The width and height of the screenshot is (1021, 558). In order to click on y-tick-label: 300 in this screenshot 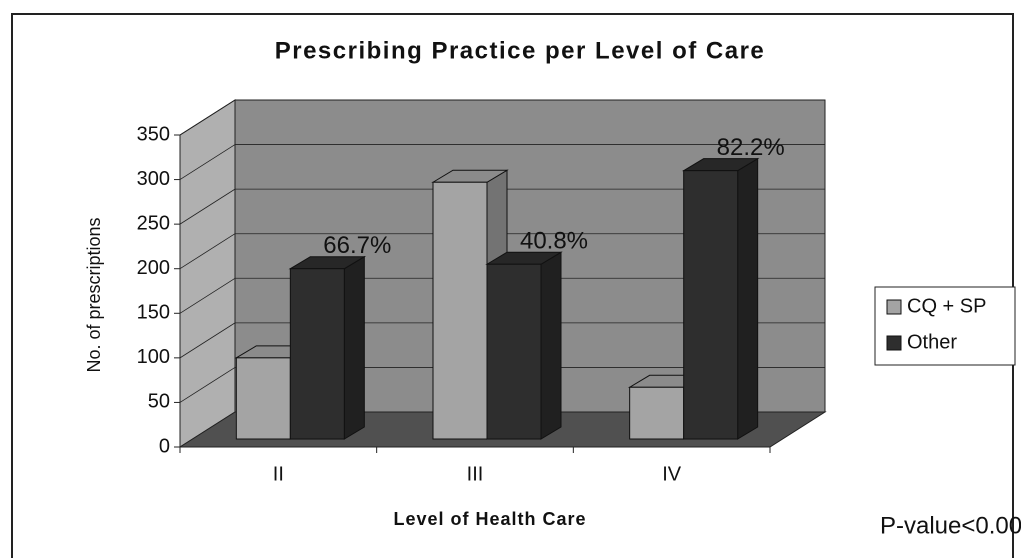, I will do `click(153, 179)`.